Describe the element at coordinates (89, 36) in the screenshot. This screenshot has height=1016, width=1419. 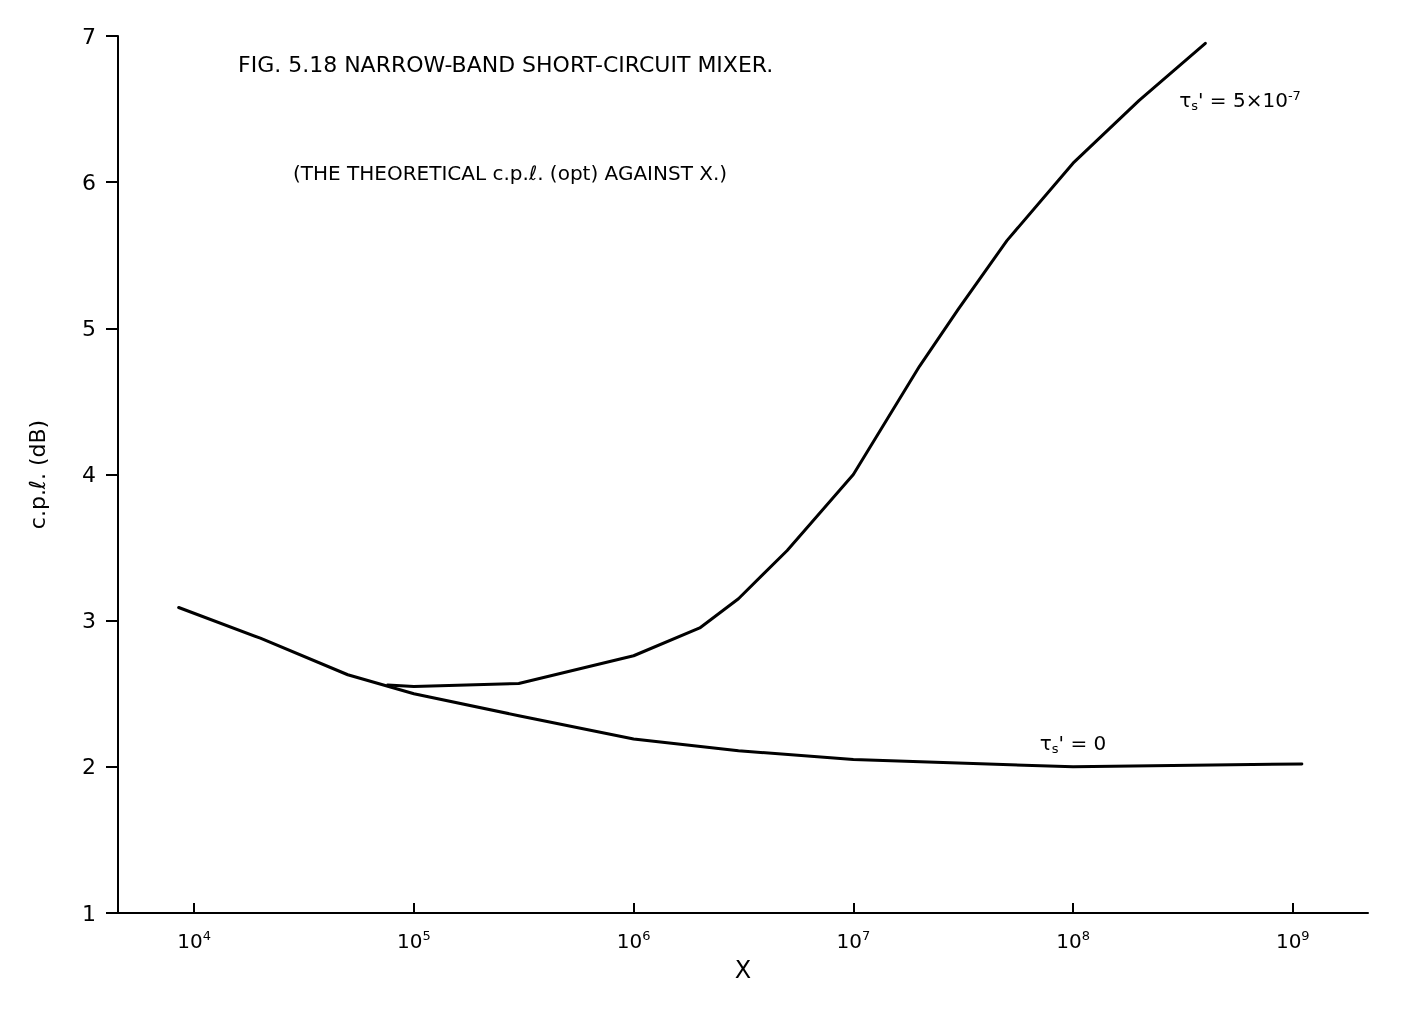
I see `y-tick-label: 7` at that location.